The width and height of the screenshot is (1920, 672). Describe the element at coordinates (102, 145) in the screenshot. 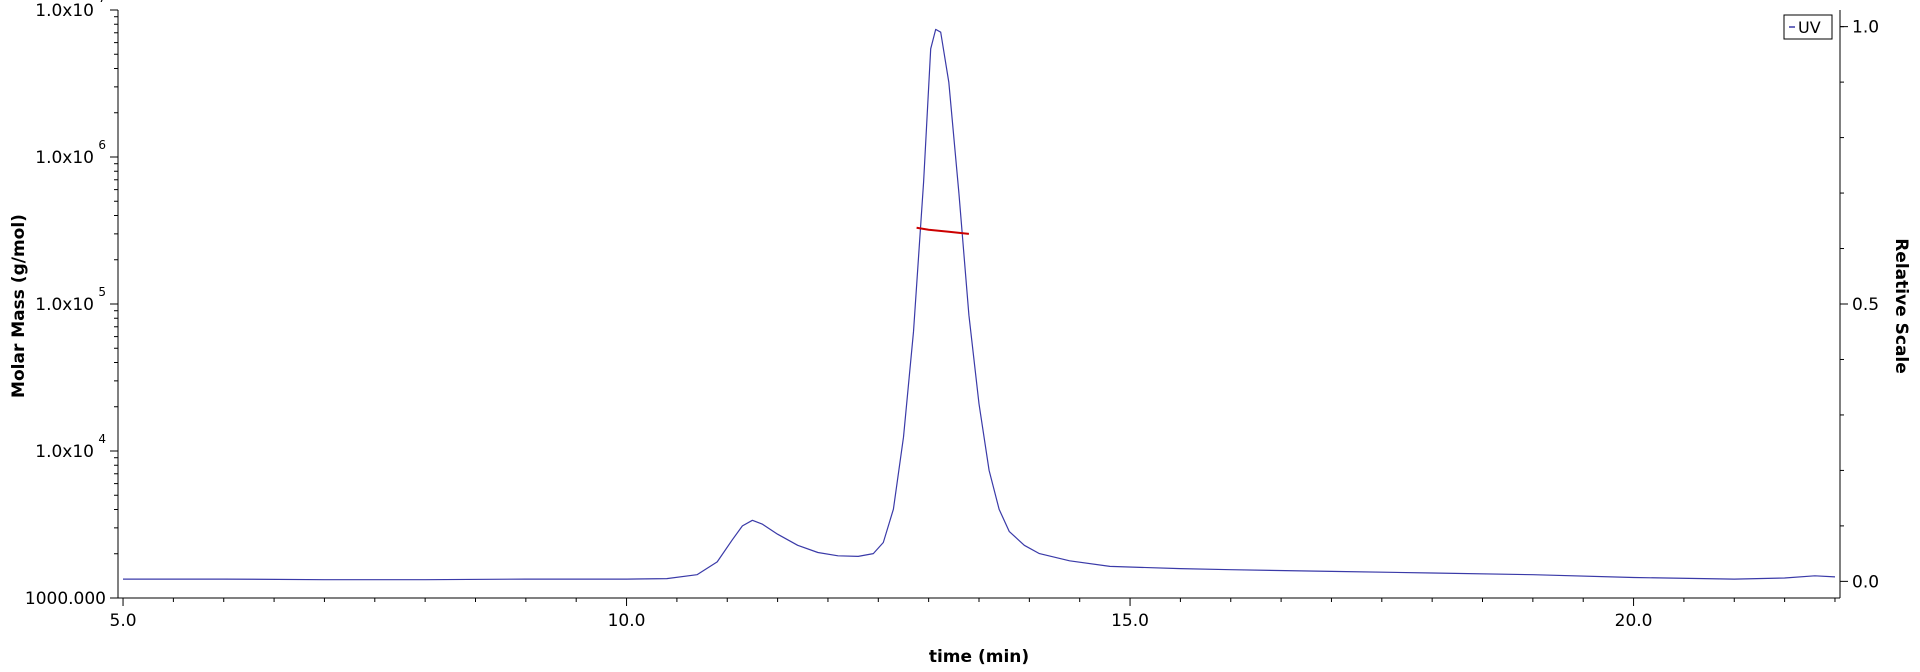

I see `left-y-tick-exponent: 6` at that location.